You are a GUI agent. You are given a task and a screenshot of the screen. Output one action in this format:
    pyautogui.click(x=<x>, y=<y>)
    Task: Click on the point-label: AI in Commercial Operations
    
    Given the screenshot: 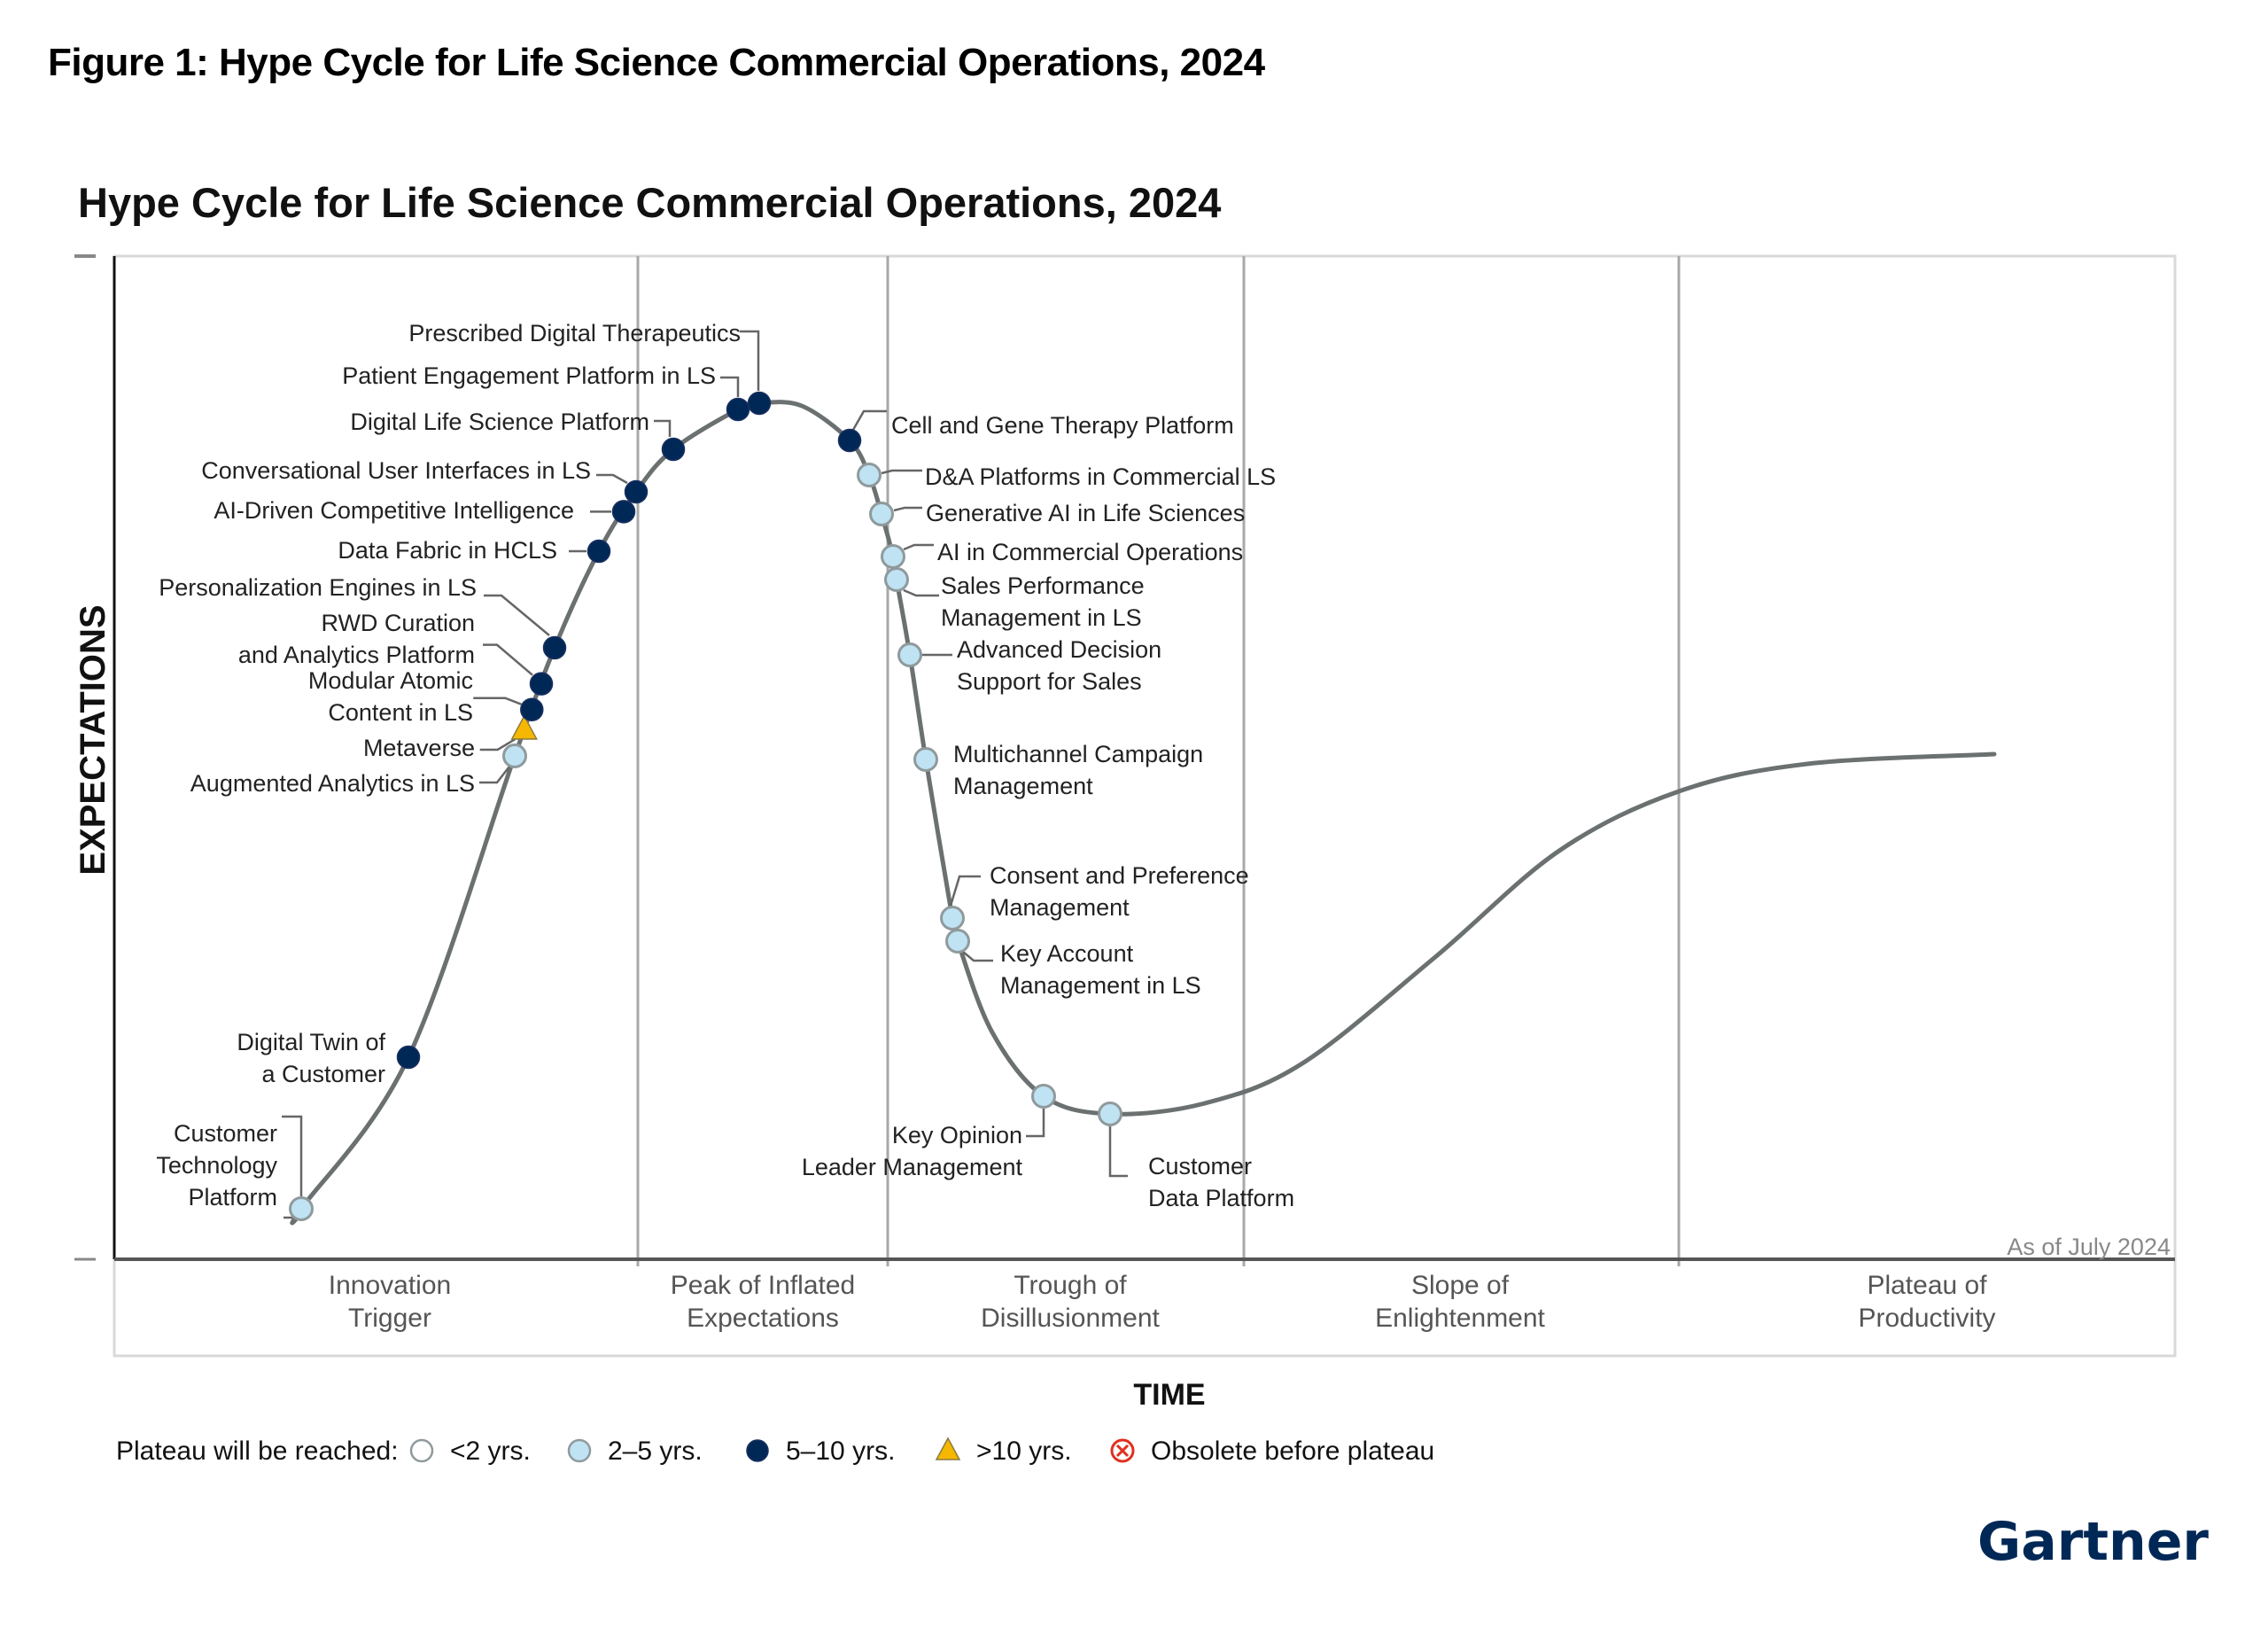 What is the action you would take?
    pyautogui.click(x=1090, y=552)
    